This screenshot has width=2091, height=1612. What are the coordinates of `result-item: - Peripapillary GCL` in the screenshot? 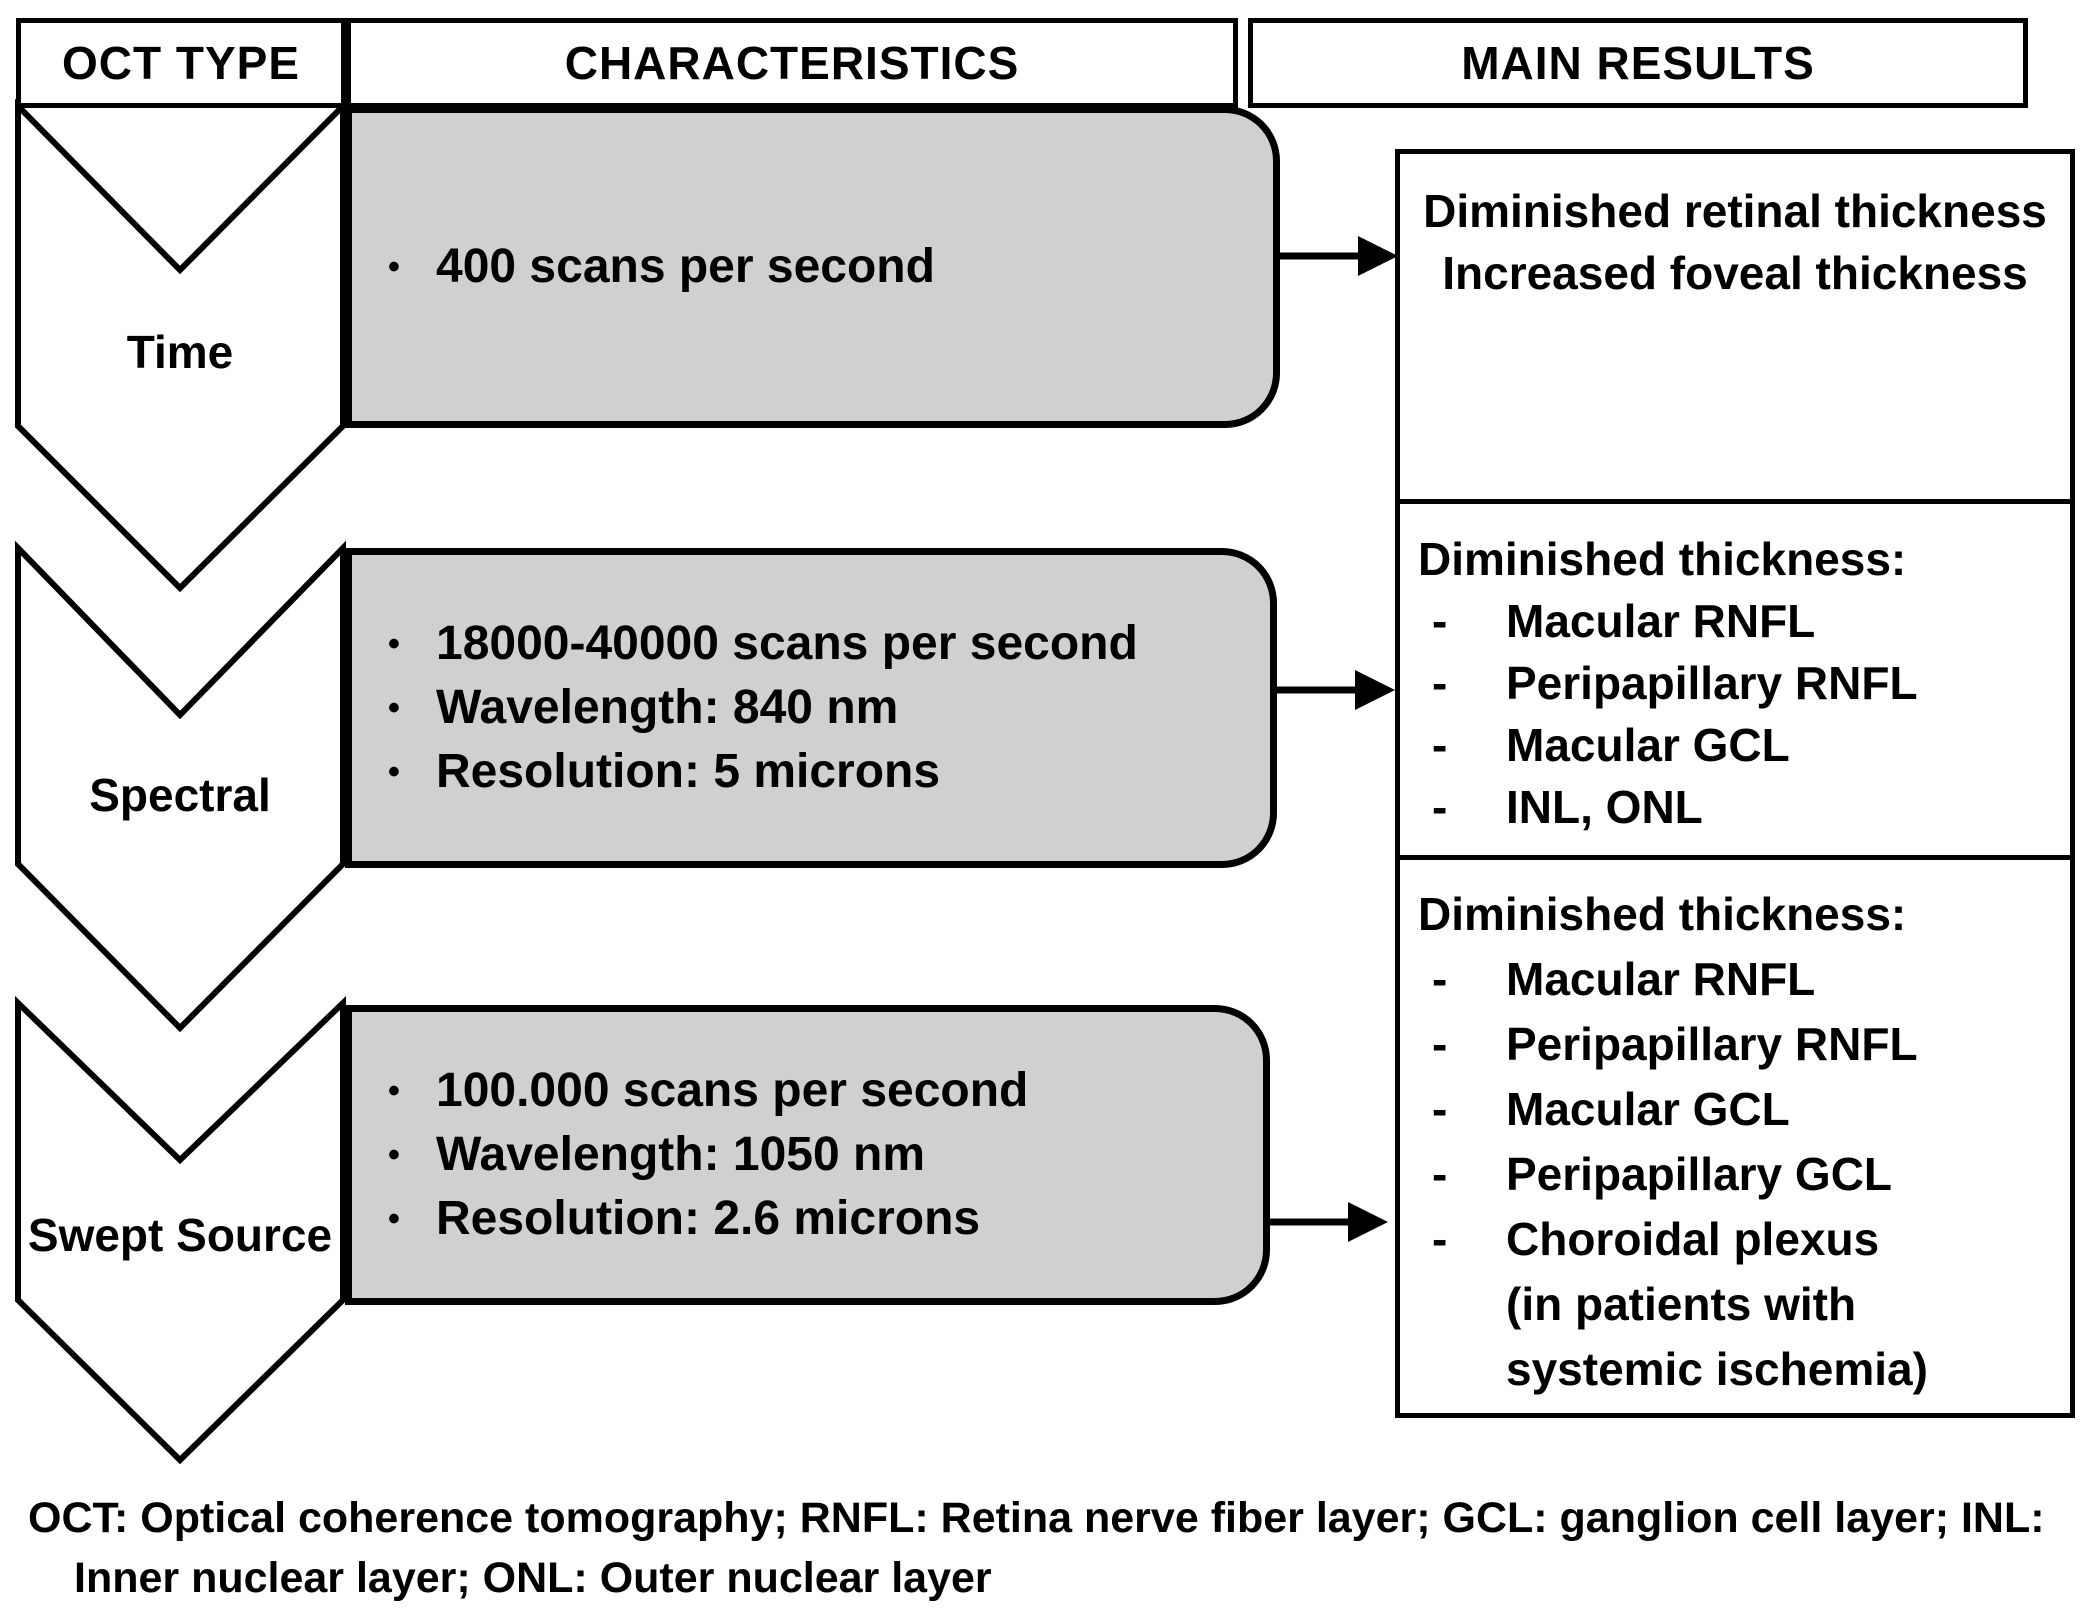 It's located at (1735, 1174).